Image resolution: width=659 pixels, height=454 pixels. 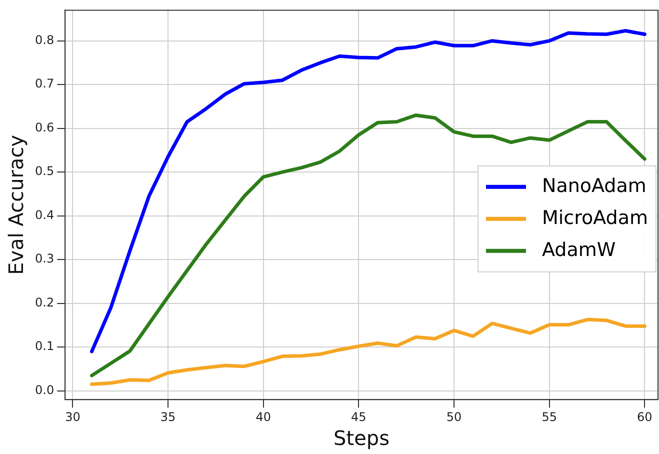 I want to click on y-tick-label: 0.0, so click(x=44, y=389).